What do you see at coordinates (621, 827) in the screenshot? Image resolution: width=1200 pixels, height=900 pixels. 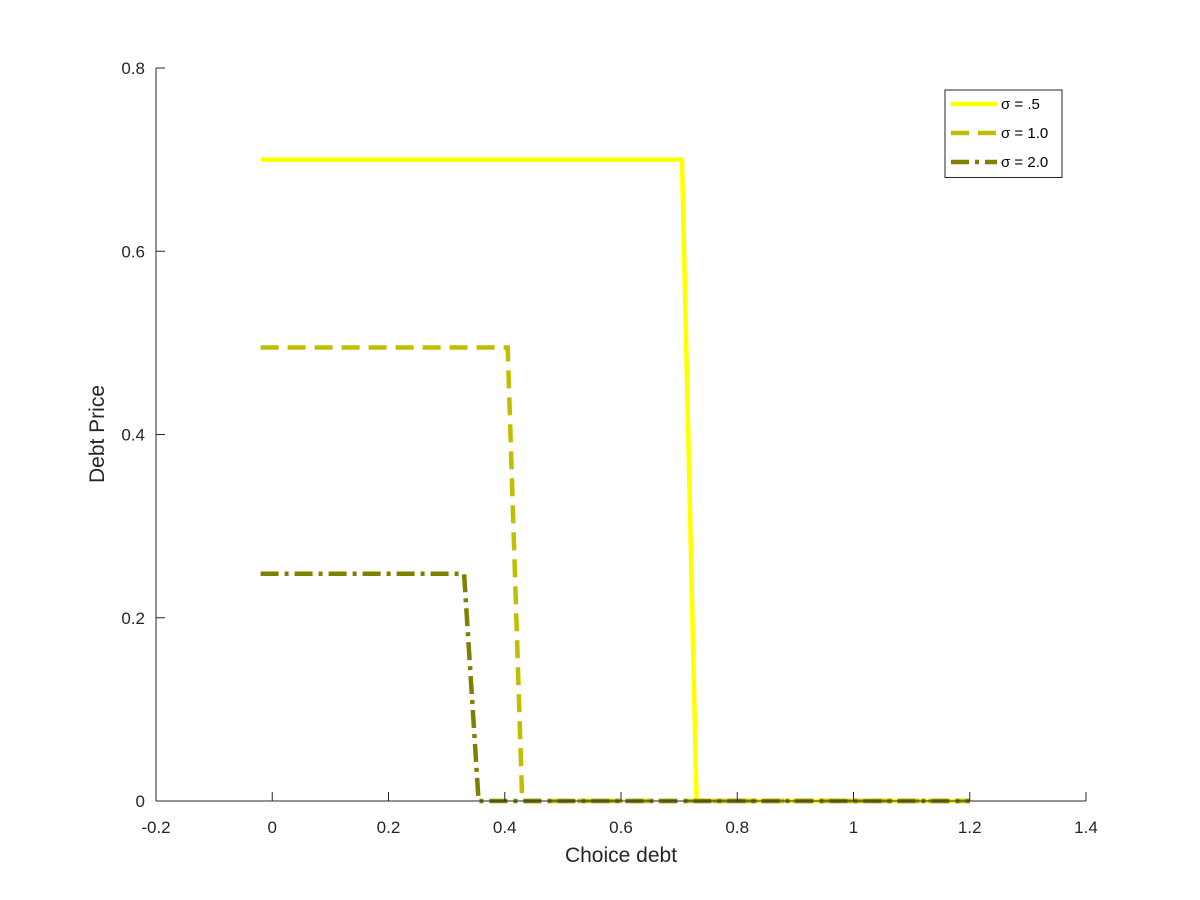 I see `x-tick-label: 0.6` at bounding box center [621, 827].